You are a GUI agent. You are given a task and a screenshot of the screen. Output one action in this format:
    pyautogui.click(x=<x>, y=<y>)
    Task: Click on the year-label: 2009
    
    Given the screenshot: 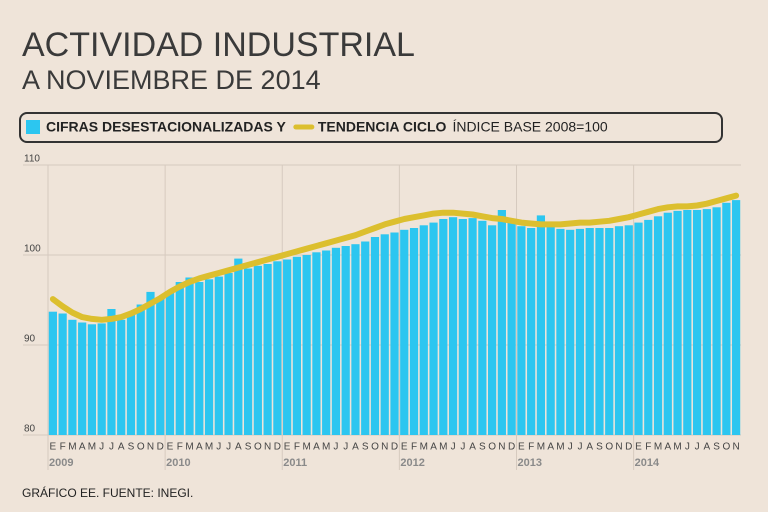 What is the action you would take?
    pyautogui.click(x=61, y=463)
    